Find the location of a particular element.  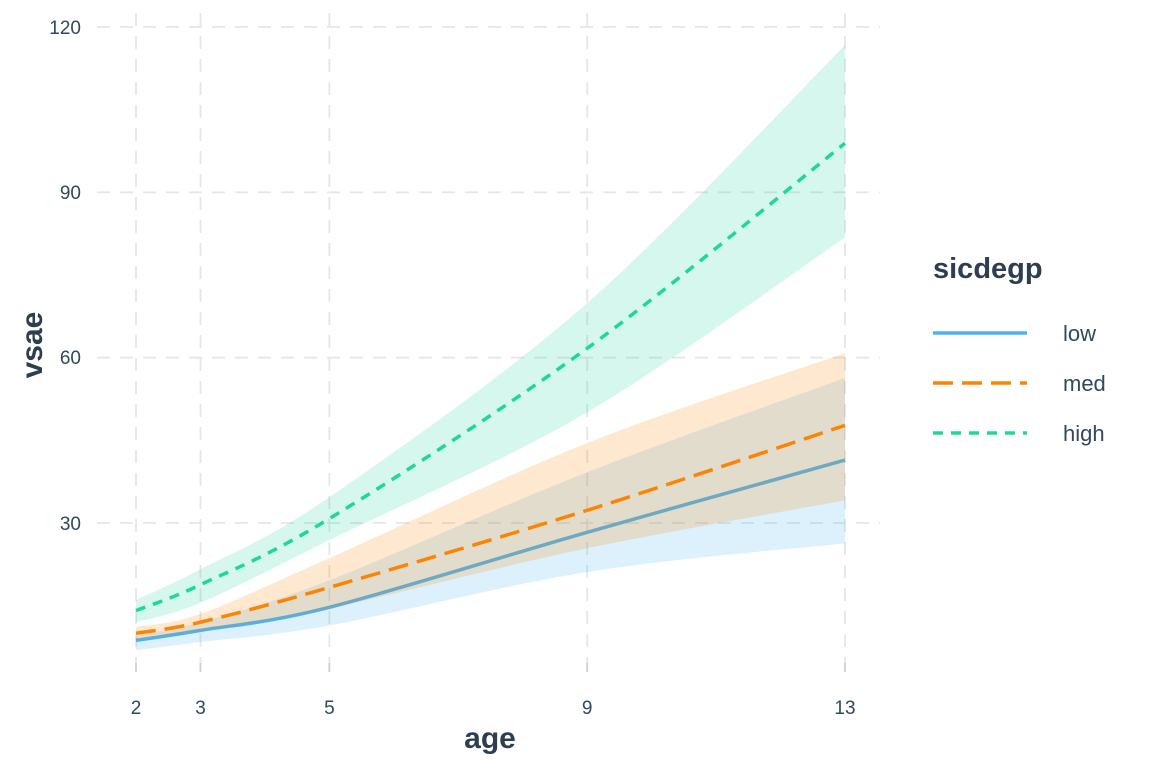

legend-item-med: med is located at coordinates (1019, 383).